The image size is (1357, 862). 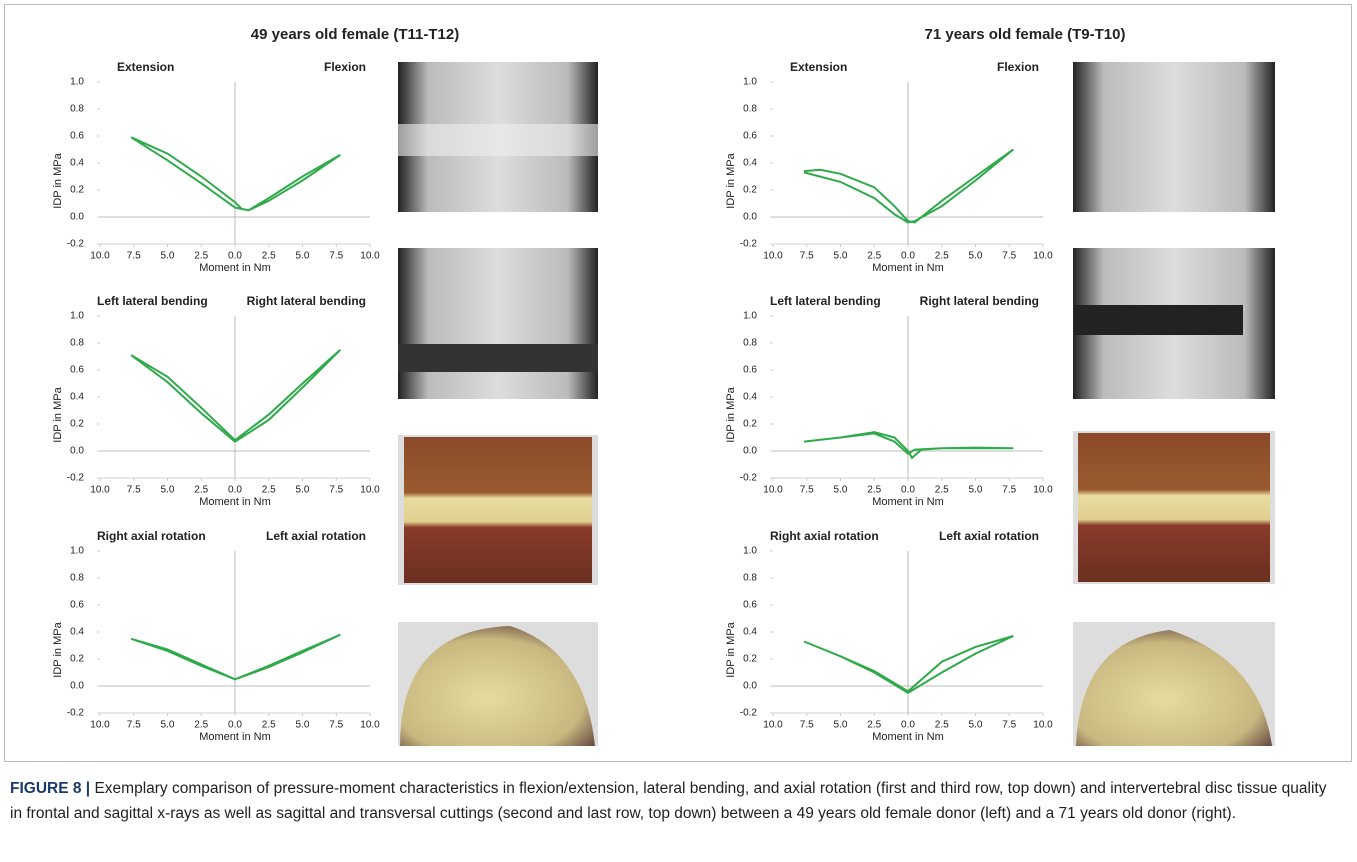 What do you see at coordinates (1174, 137) in the screenshot?
I see `xray-frontal` at bounding box center [1174, 137].